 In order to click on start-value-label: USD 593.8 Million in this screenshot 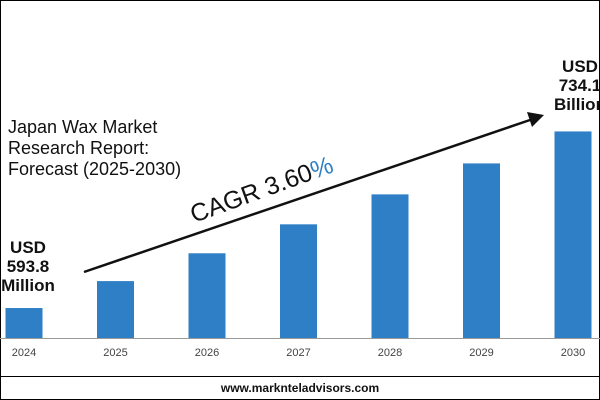, I will do `click(44, 266)`.